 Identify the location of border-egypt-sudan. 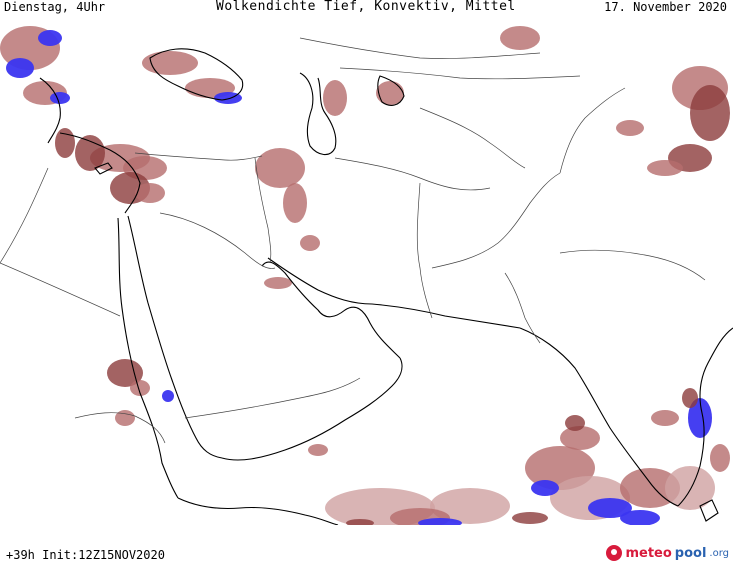
(60, 289).